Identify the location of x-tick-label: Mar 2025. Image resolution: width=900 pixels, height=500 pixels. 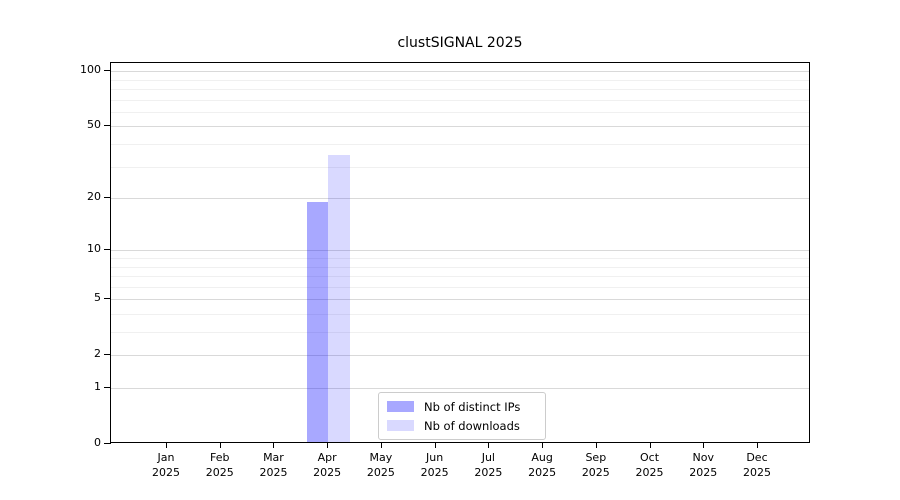
(273, 465).